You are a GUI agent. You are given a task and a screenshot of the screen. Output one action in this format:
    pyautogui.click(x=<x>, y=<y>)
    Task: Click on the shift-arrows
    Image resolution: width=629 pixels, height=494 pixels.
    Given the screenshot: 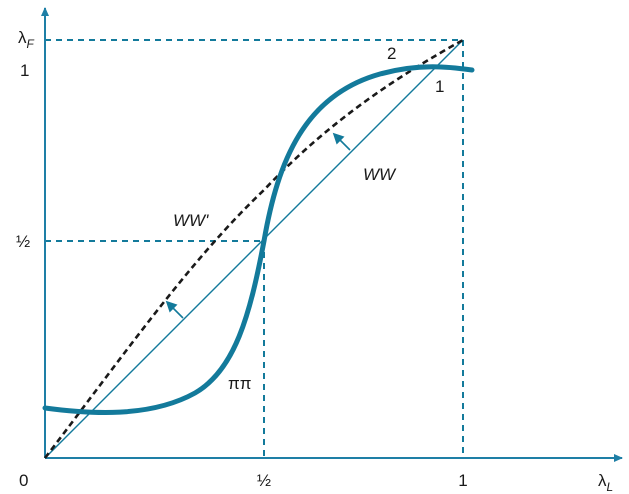 What is the action you would take?
    pyautogui.click(x=258, y=225)
    